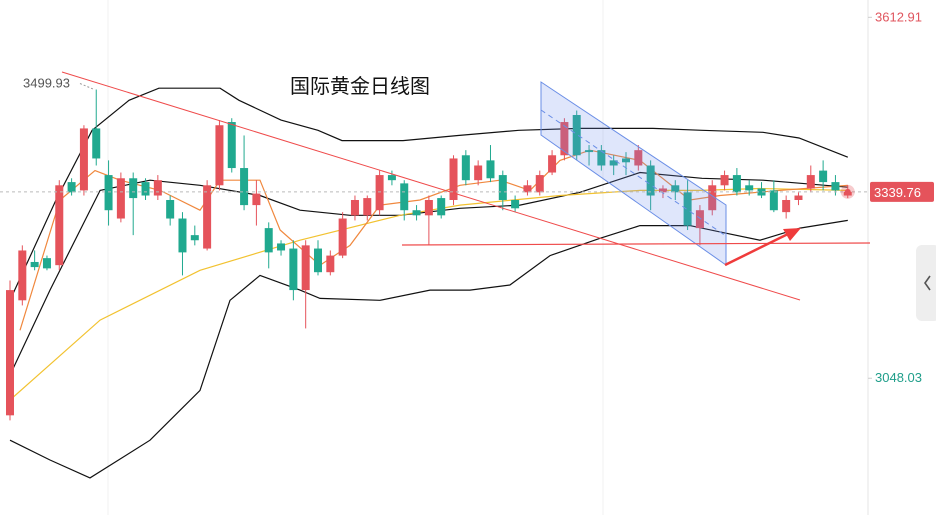 This screenshot has width=936, height=520. What do you see at coordinates (87, 86) in the screenshot?
I see `high-leader` at bounding box center [87, 86].